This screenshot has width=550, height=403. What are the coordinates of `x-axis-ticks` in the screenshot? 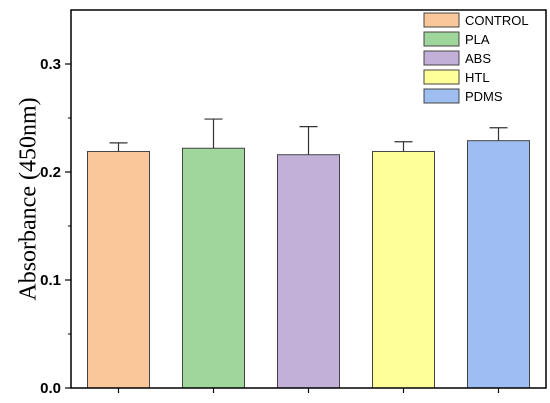 It's located at (308, 390).